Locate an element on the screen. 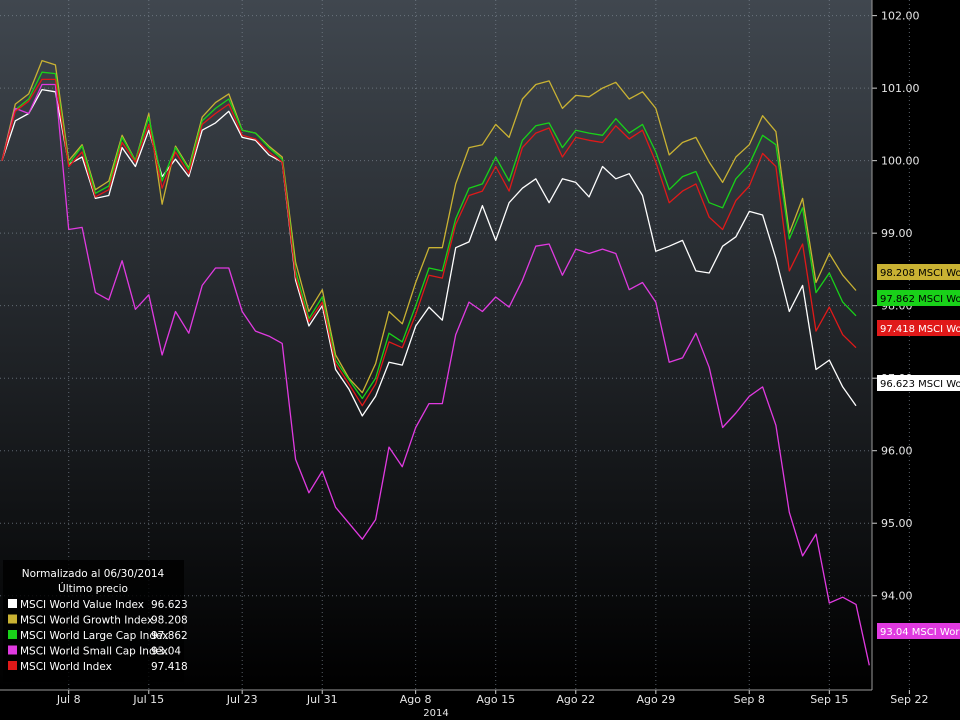 Image resolution: width=960 pixels, height=720 pixels. legend-item: MSCI World Value Index 96.623 is located at coordinates (98, 605).